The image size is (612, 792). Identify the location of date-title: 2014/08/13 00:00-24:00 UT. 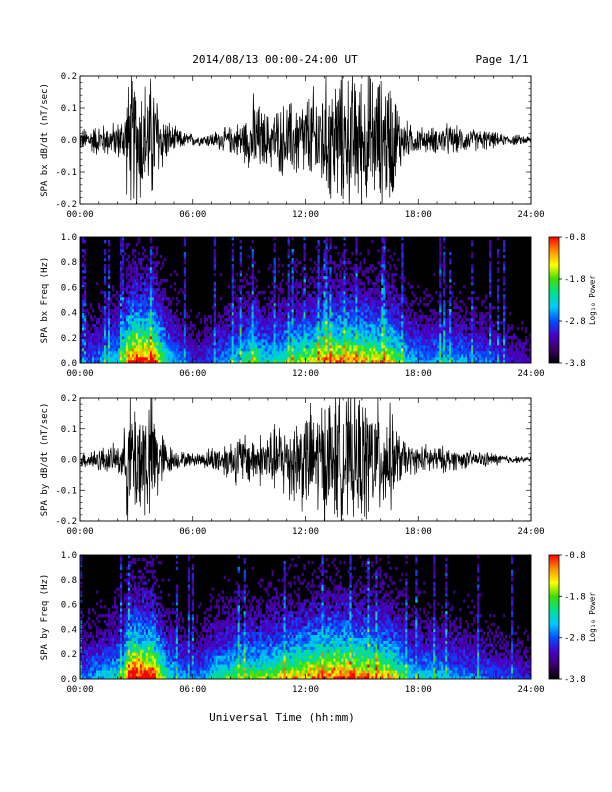
(275, 59).